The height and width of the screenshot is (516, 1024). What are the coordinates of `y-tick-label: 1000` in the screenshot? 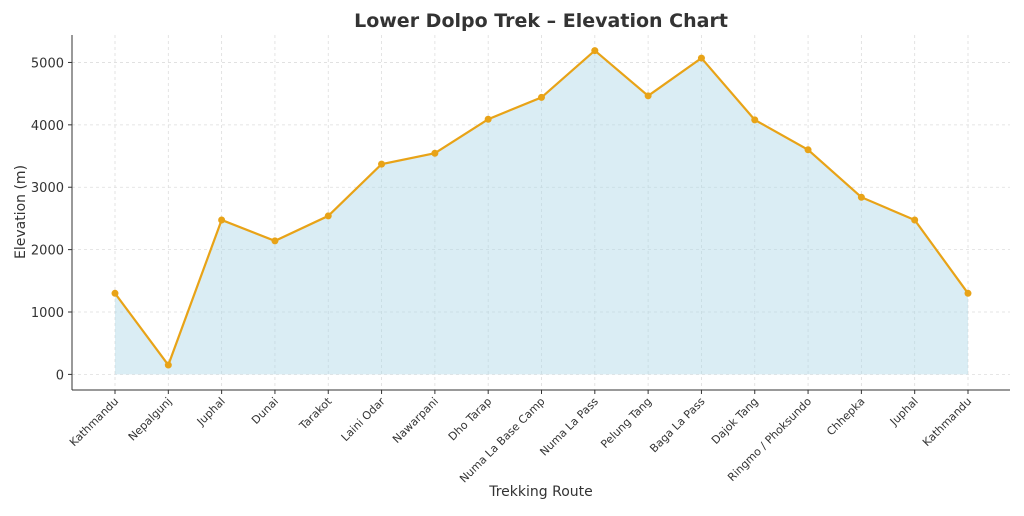 It's located at (47, 313).